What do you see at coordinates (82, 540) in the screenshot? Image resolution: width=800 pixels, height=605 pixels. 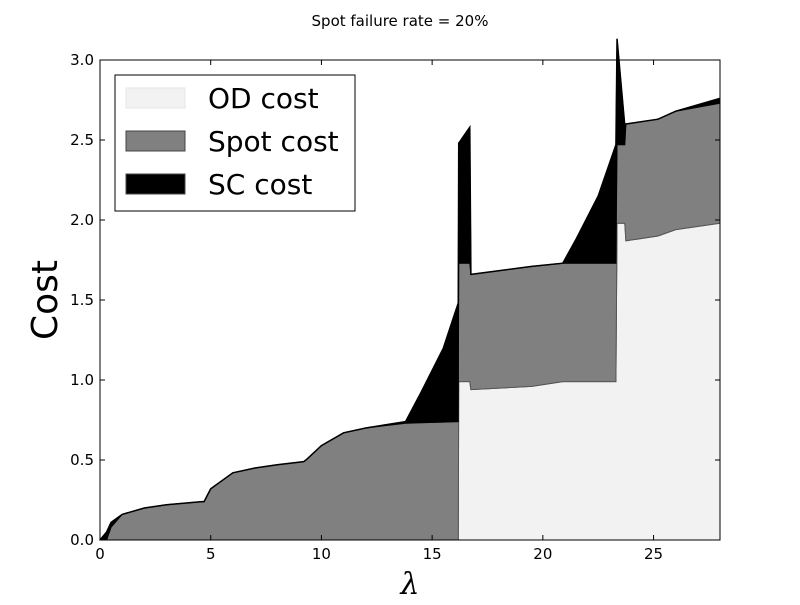 I see `y-tick-label: 0.0` at bounding box center [82, 540].